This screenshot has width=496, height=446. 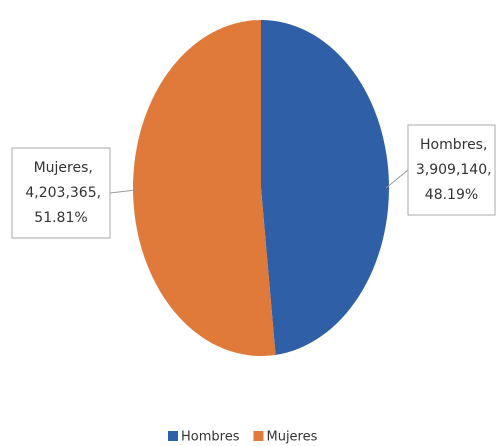 I want to click on data-label-value: 3,909,140, so click(x=451, y=170).